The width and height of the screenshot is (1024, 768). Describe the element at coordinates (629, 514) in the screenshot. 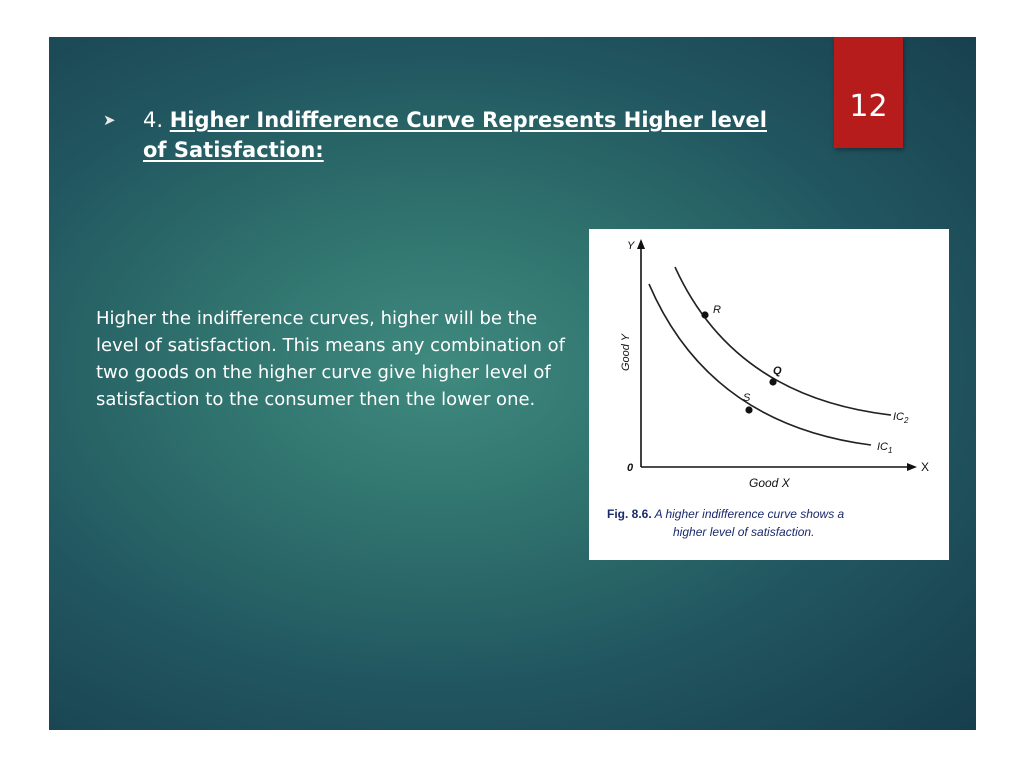

I see `figure-caption-label: Fig. 8.6.` at that location.